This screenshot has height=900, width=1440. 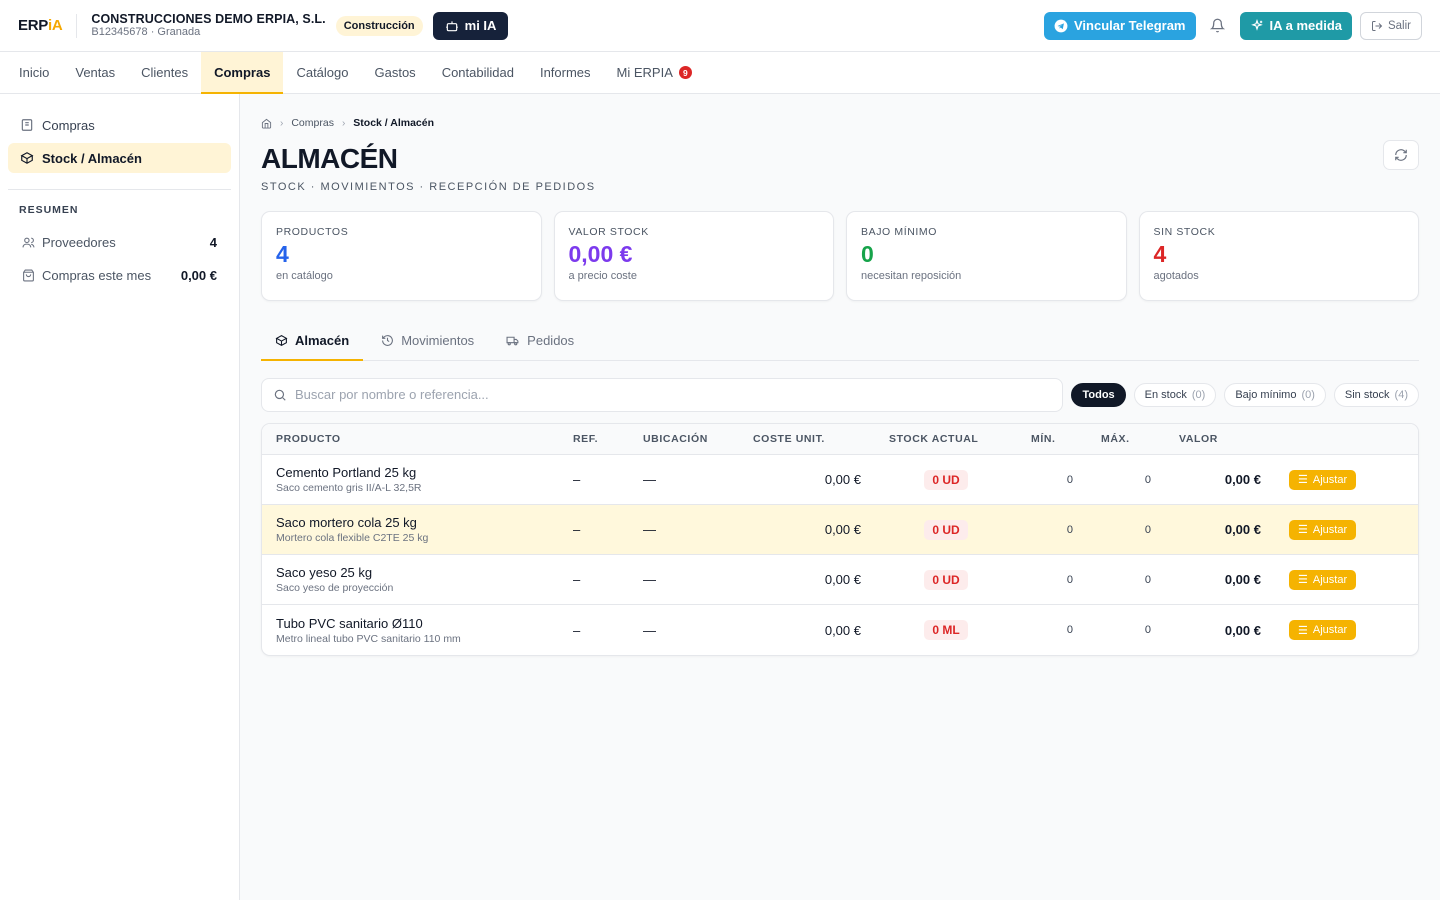 What do you see at coordinates (119, 242) in the screenshot?
I see `stat-proveedores: Proveedores 4` at bounding box center [119, 242].